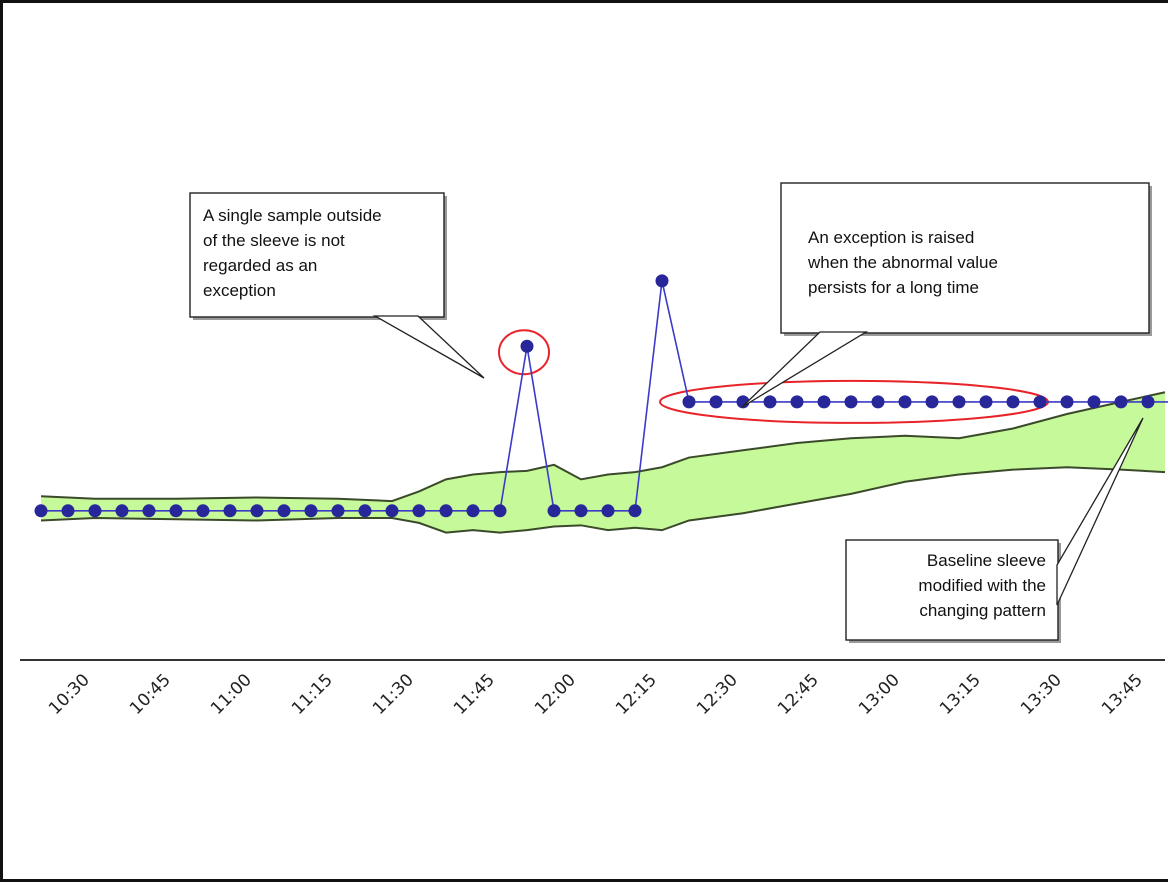 This screenshot has height=882, width=1168. What do you see at coordinates (960, 694) in the screenshot?
I see `x-tick-label-11: 13:15` at bounding box center [960, 694].